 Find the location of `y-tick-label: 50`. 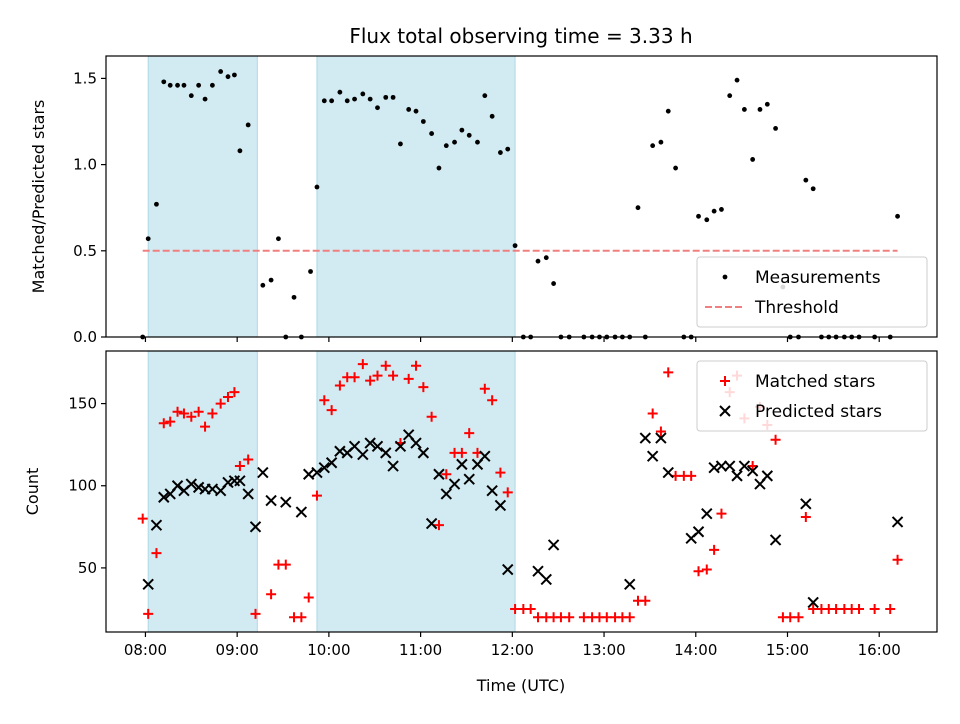

y-tick-label: 50 is located at coordinates (87, 568).